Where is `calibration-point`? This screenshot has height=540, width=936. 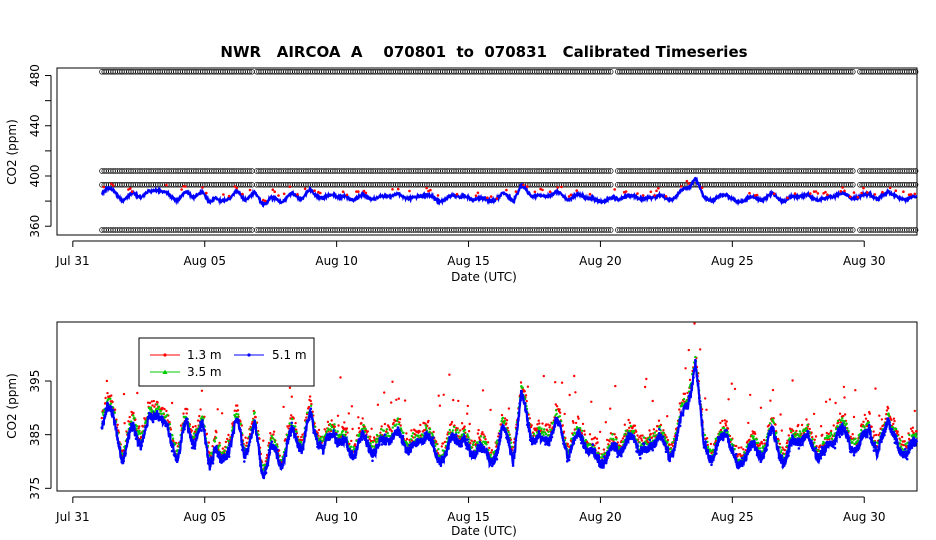 calibration-point is located at coordinates (250, 230).